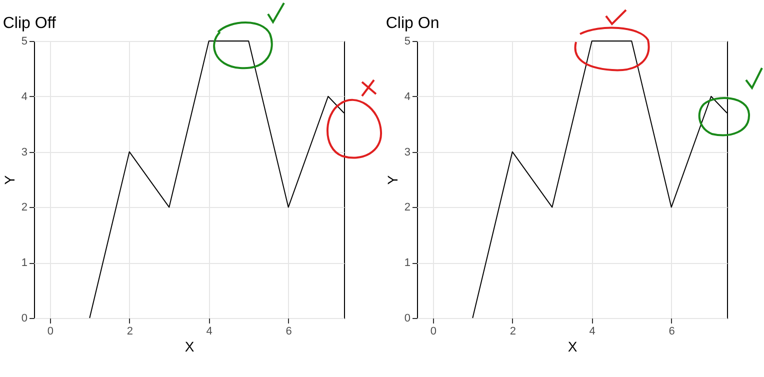 This screenshot has height=377, width=764. Describe the element at coordinates (29, 23) in the screenshot. I see `chart-title: Clip Off` at that location.